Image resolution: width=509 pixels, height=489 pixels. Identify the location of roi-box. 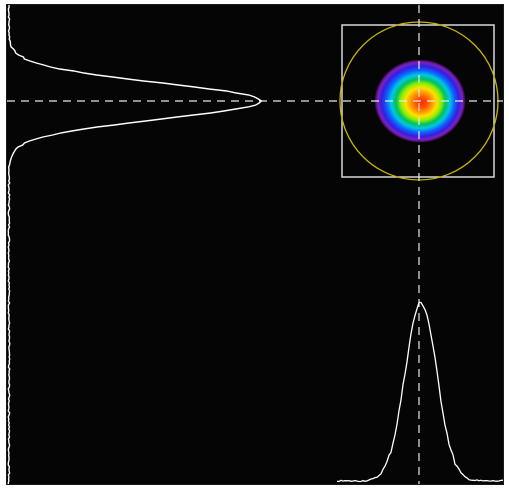
(418, 101).